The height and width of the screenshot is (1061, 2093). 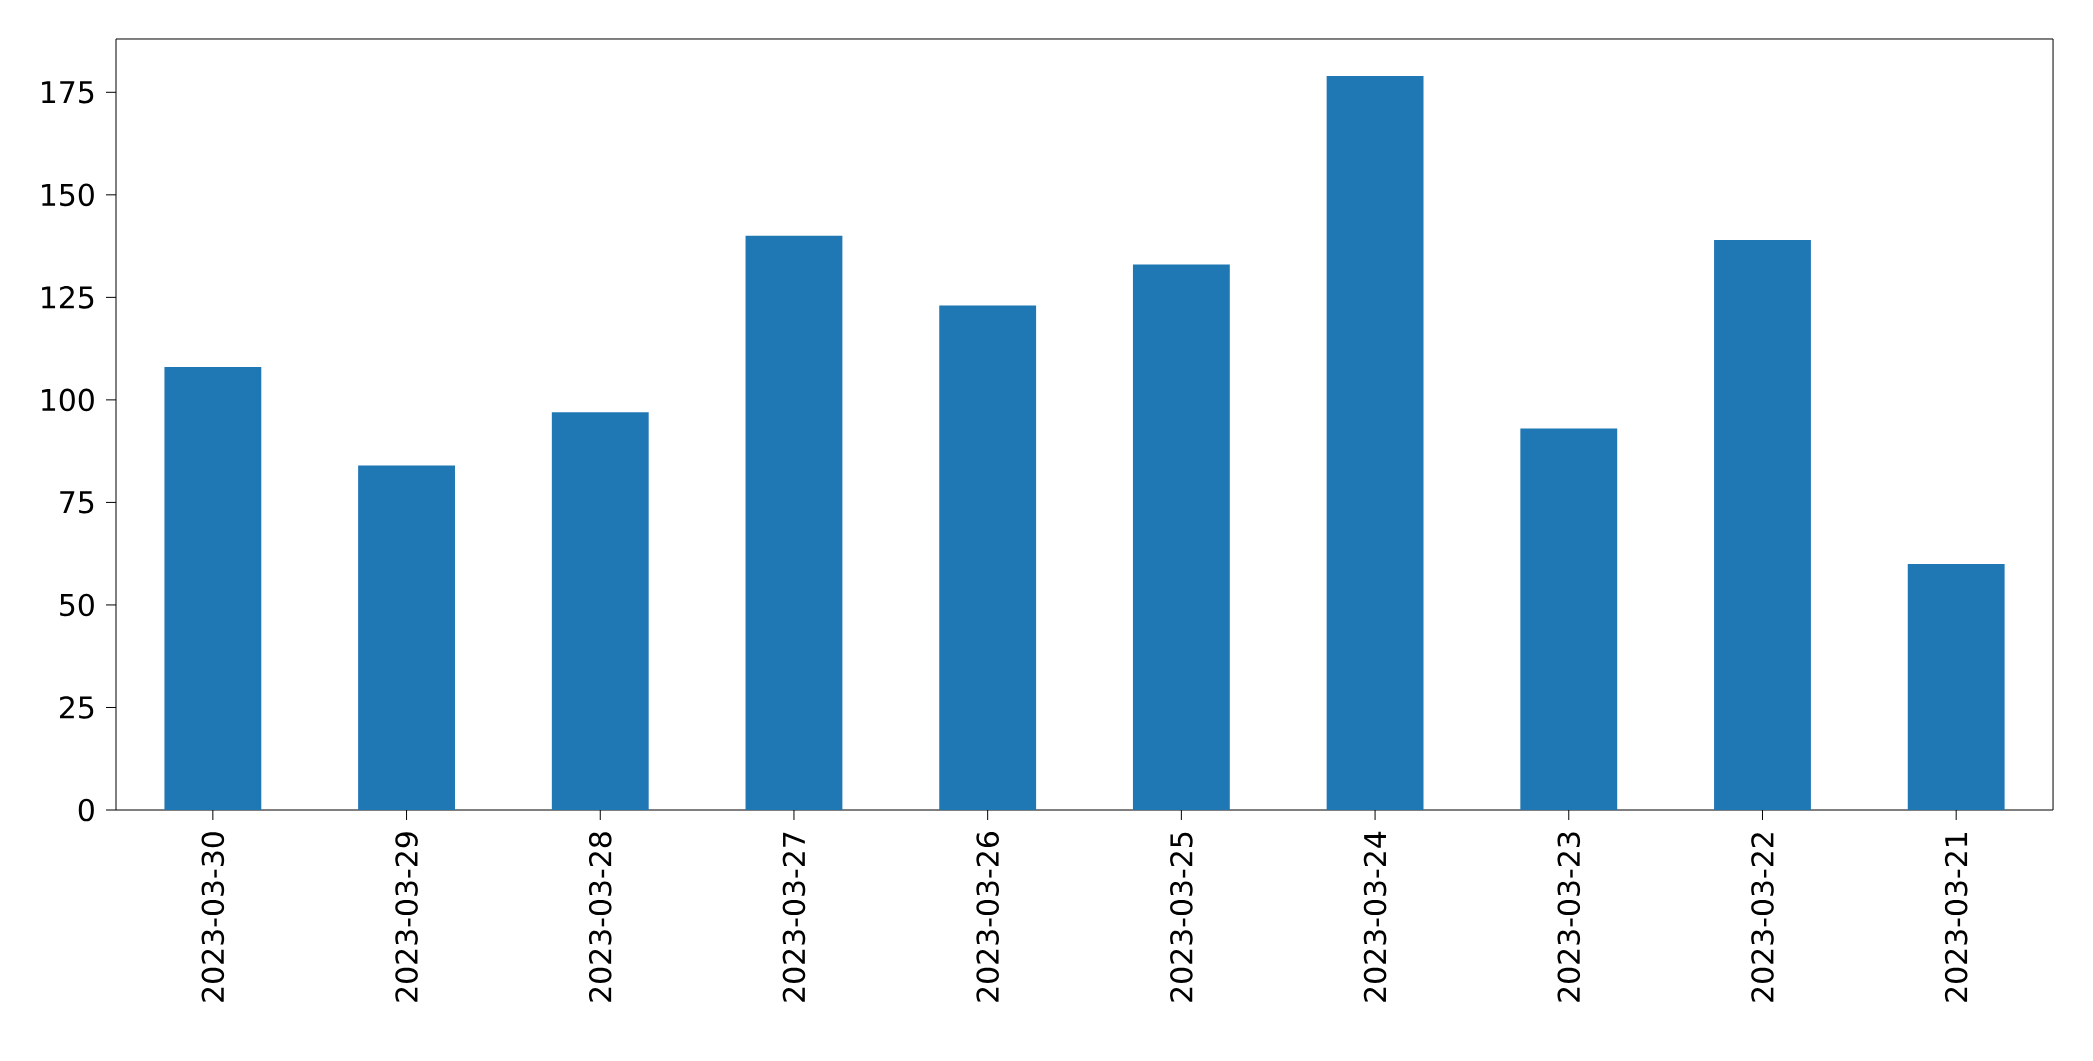 What do you see at coordinates (1375, 916) in the screenshot?
I see `x-tick-label: 2023-03-24` at bounding box center [1375, 916].